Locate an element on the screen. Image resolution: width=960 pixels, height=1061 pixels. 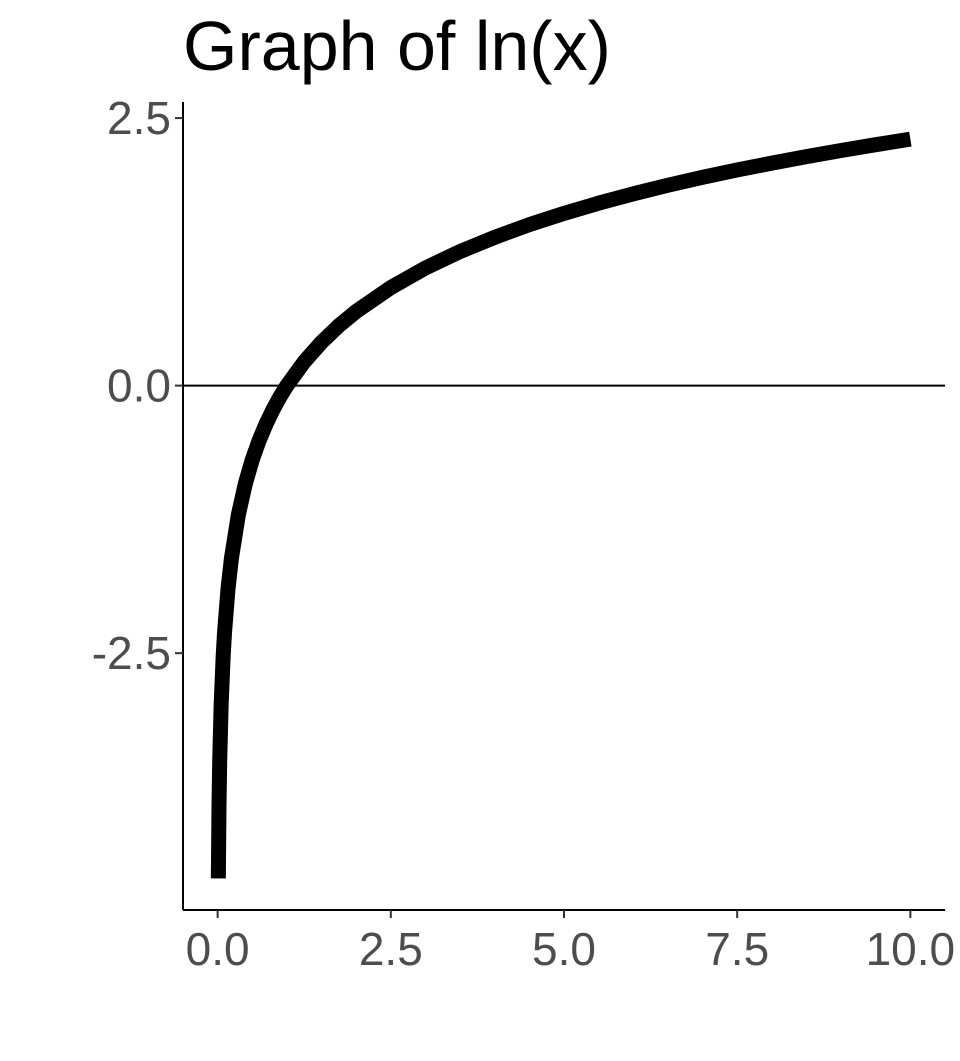
y-tick-label: -2.5 is located at coordinates (131, 653).